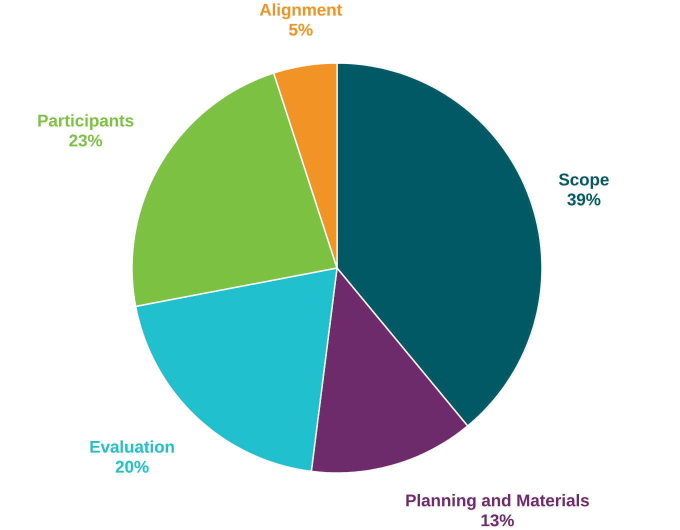 The width and height of the screenshot is (680, 530). Describe the element at coordinates (301, 11) in the screenshot. I see `slice-label: Alignment` at that location.